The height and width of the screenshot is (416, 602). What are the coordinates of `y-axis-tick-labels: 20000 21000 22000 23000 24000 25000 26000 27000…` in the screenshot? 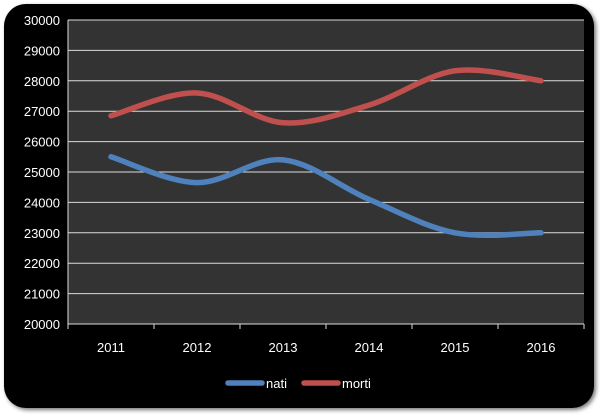 It's located at (42, 172).